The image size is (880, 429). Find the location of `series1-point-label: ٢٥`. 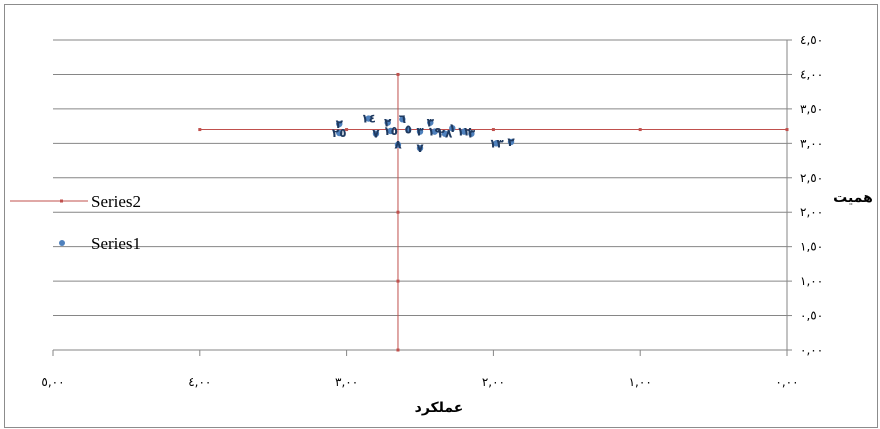

series1-point-label: ٢٥ is located at coordinates (339, 133).